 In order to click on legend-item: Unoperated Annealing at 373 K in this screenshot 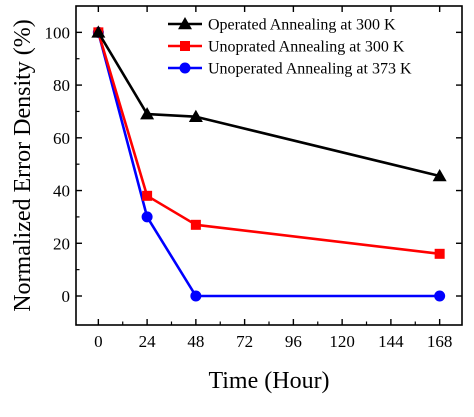, I will do `click(290, 69)`.